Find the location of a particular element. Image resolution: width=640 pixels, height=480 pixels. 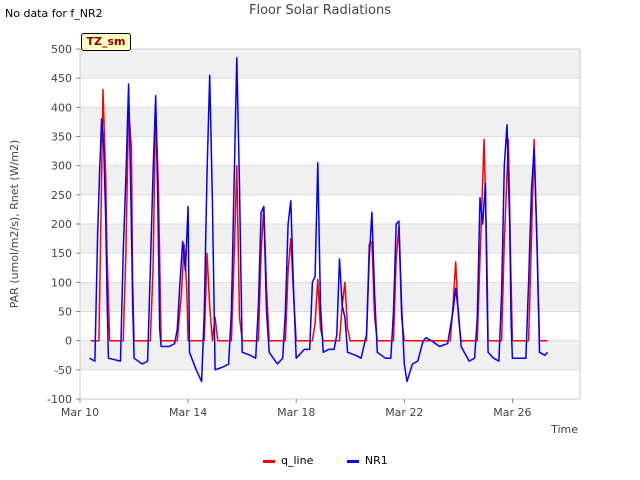

y-tick-label: 450 is located at coordinates (61, 78).